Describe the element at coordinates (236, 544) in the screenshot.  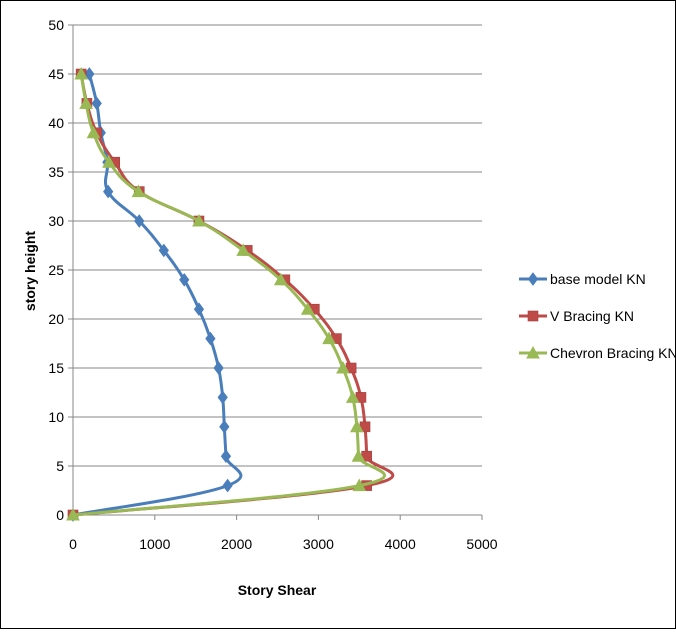
I see `x-tick-label: 2000` at that location.